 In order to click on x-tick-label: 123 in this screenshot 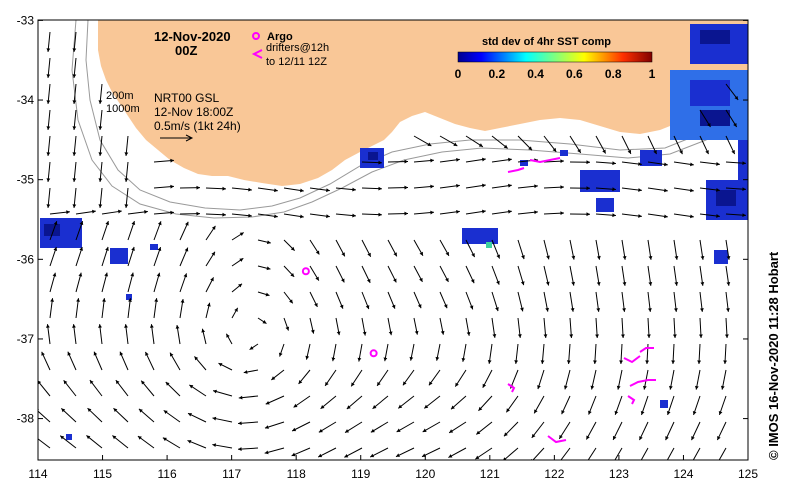, I will do `click(619, 474)`.